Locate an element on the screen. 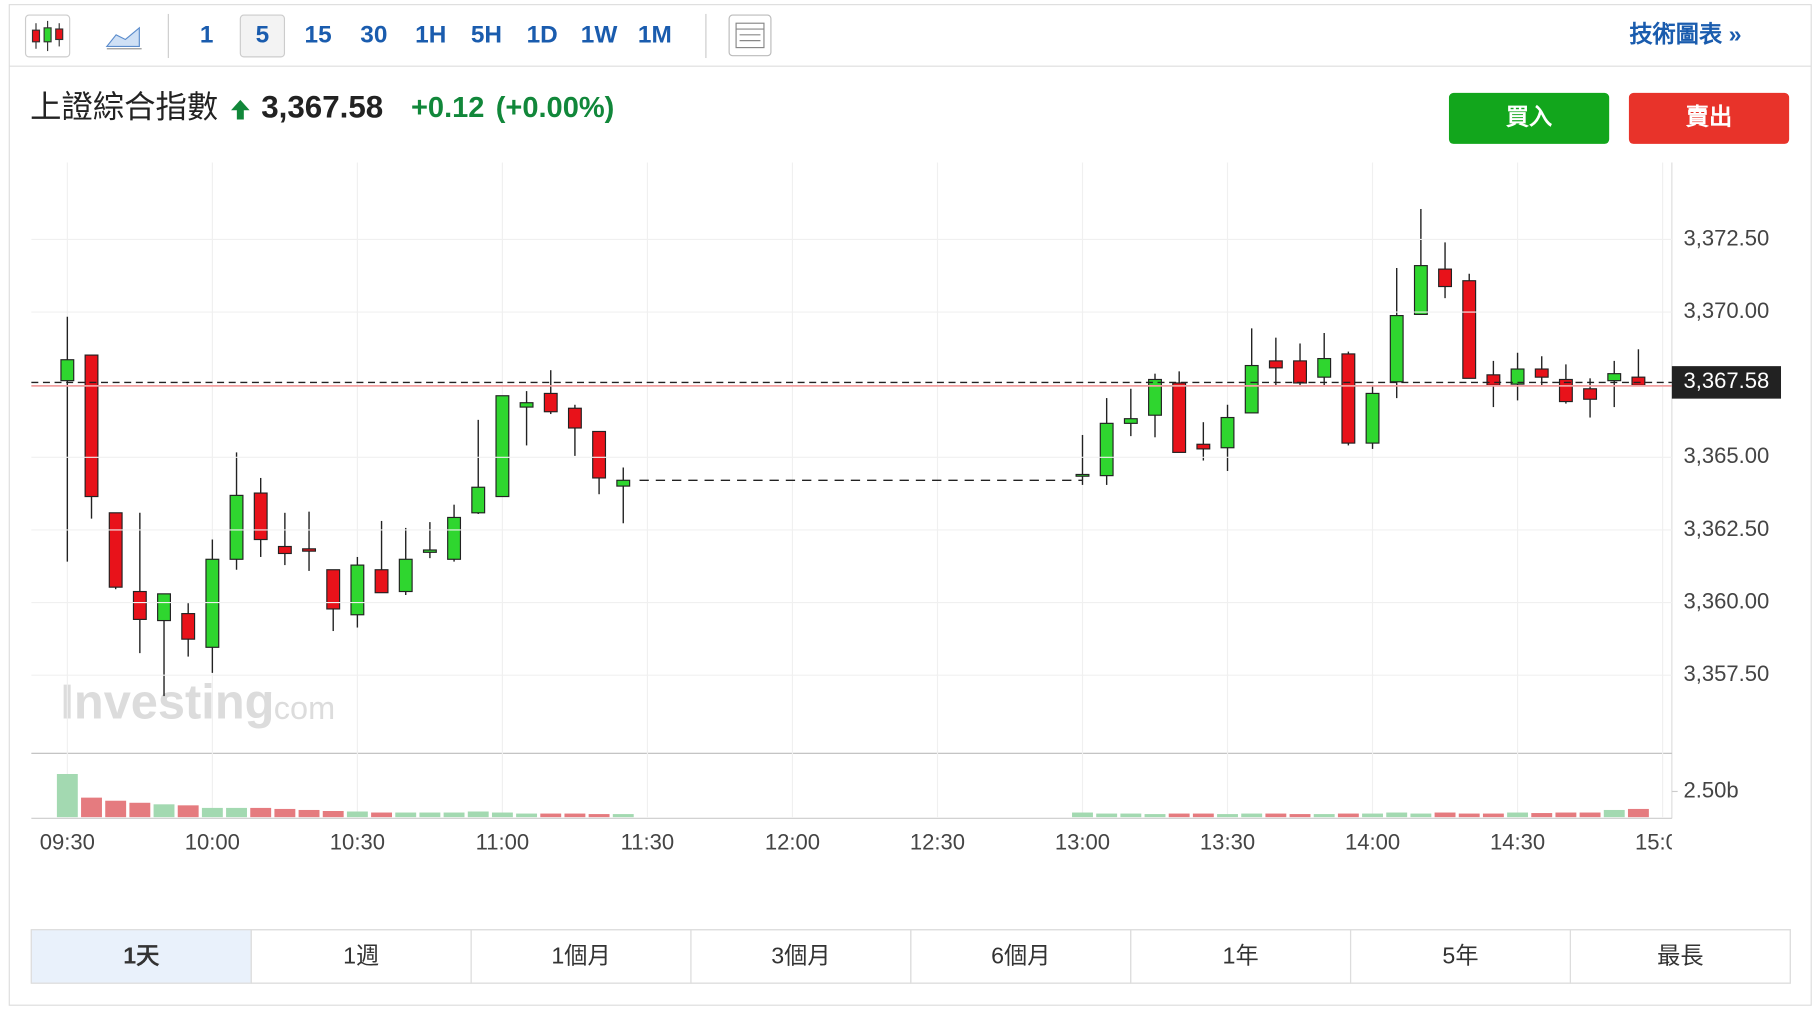  x-tick-label: 11:30 is located at coordinates (648, 842).